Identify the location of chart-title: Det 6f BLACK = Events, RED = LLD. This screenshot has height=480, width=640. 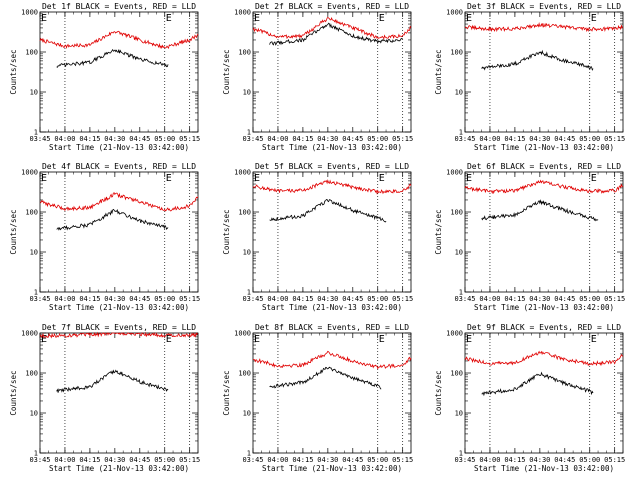
(544, 166).